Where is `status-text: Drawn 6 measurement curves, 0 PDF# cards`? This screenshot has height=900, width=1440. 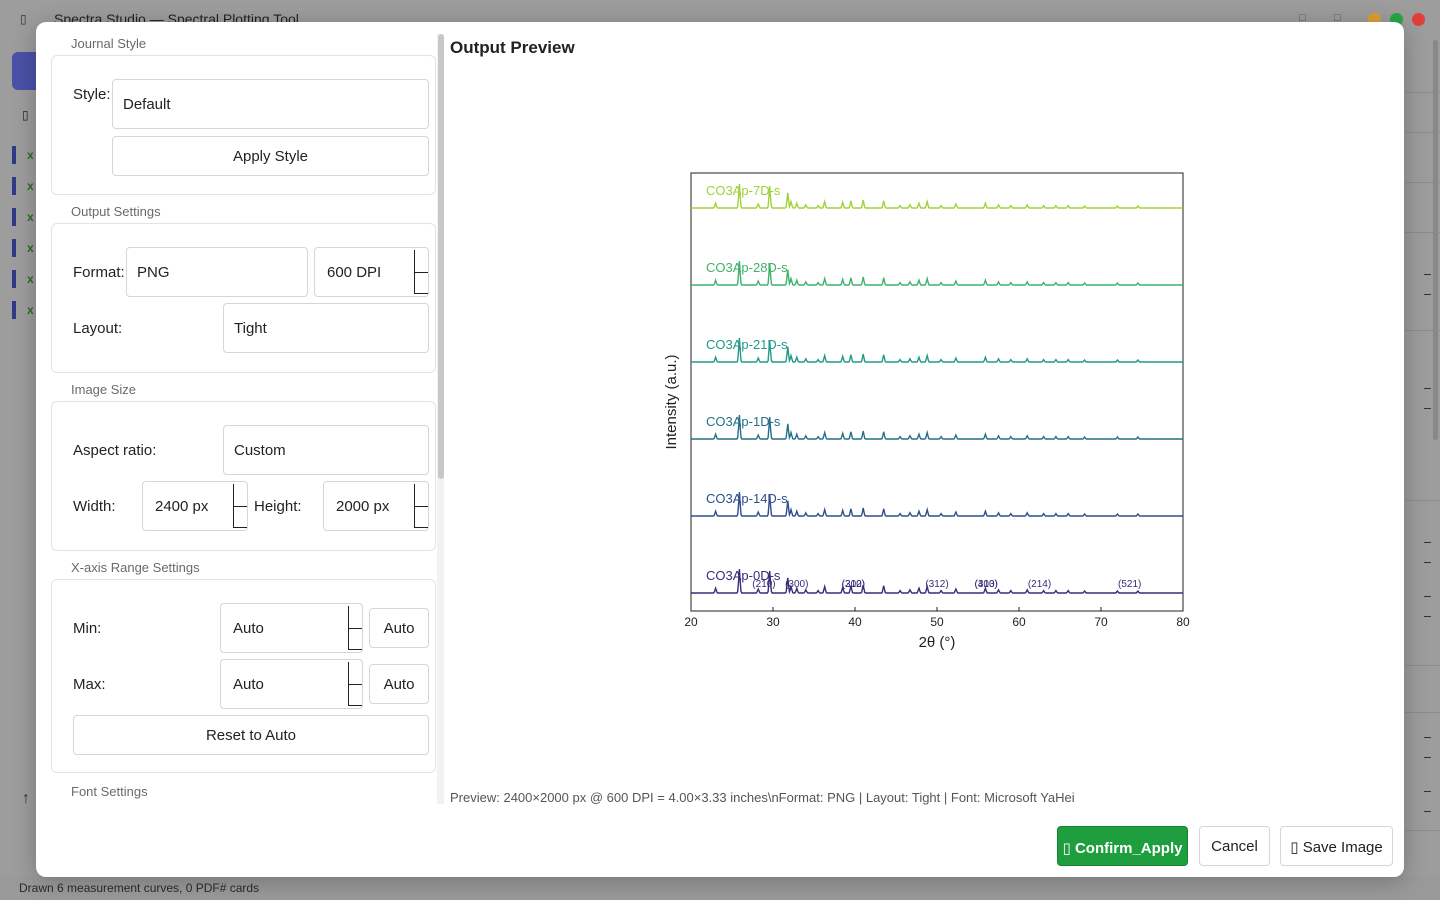
status-text: Drawn 6 measurement curves, 0 PDF# cards is located at coordinates (139, 888).